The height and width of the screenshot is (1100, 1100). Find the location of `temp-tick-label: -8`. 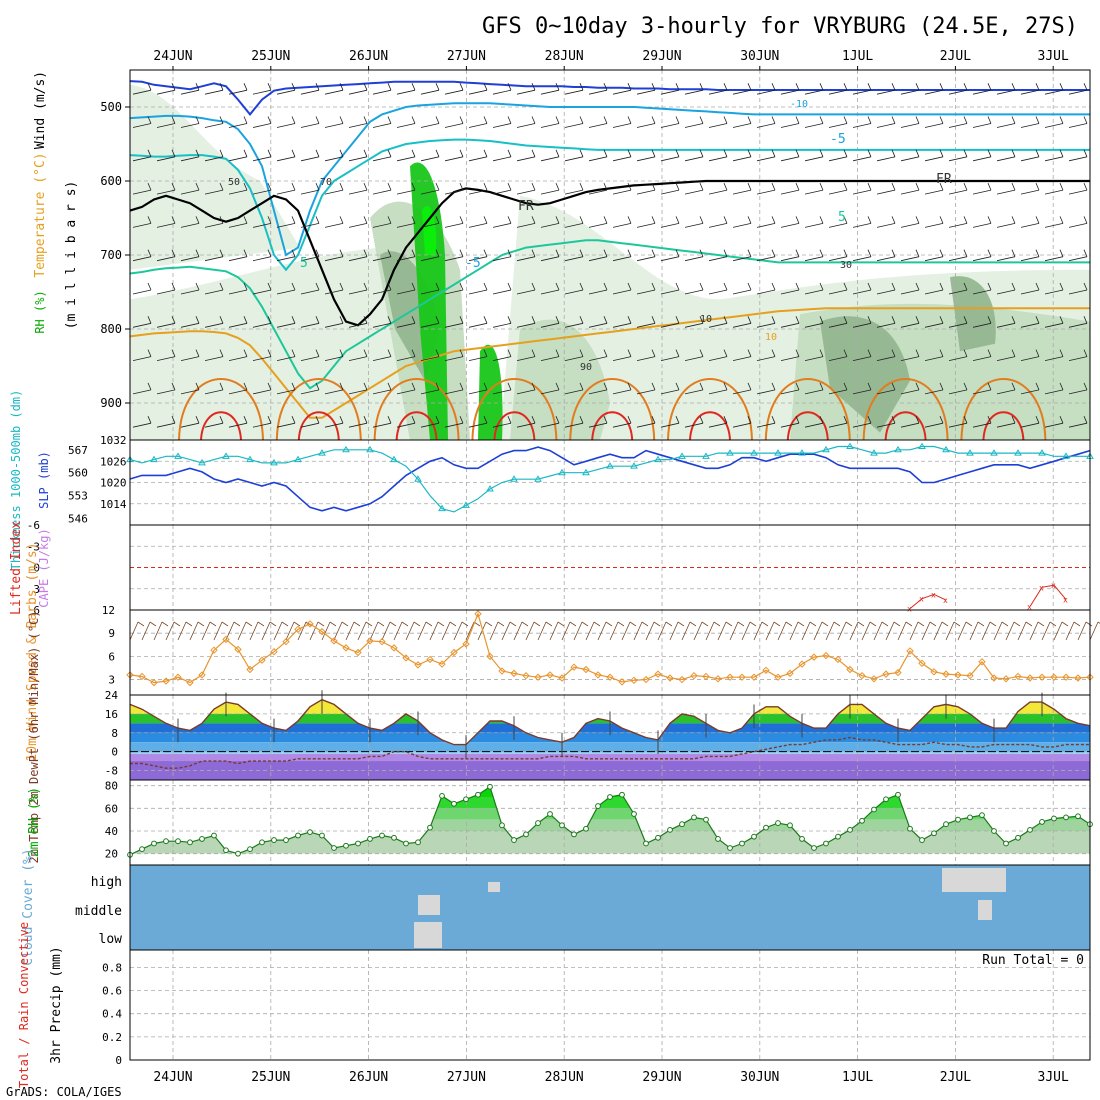

temp-tick-label: -8 is located at coordinates (111, 771).